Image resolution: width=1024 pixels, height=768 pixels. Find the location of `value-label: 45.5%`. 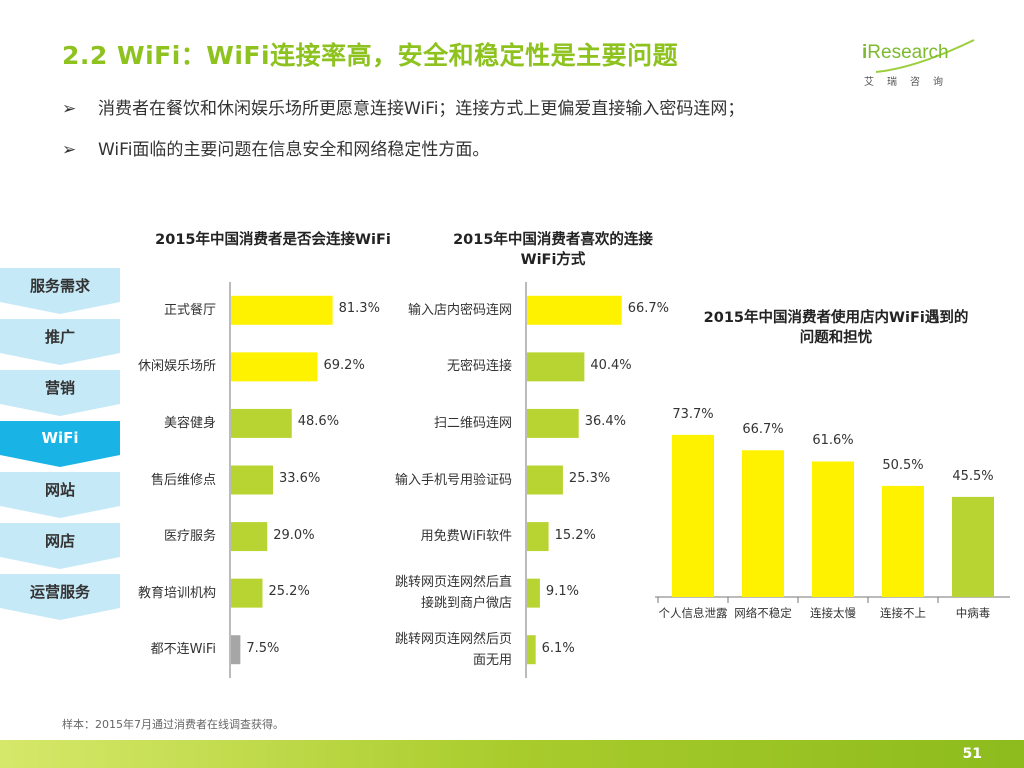

value-label: 45.5% is located at coordinates (973, 476).